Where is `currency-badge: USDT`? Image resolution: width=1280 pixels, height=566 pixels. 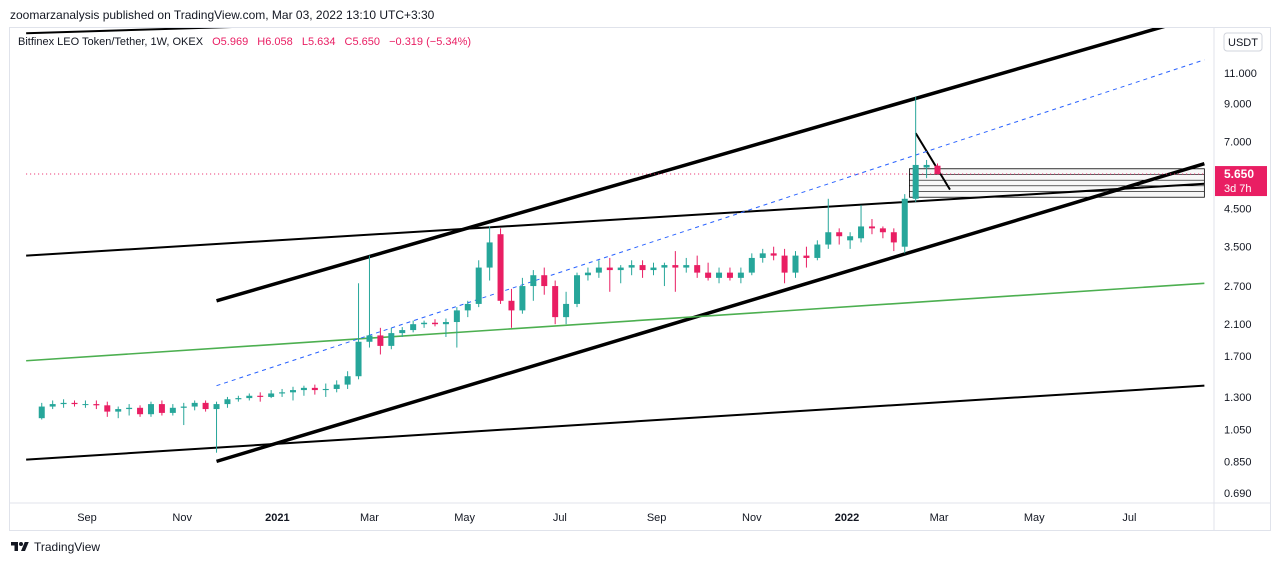
currency-badge: USDT is located at coordinates (1243, 42).